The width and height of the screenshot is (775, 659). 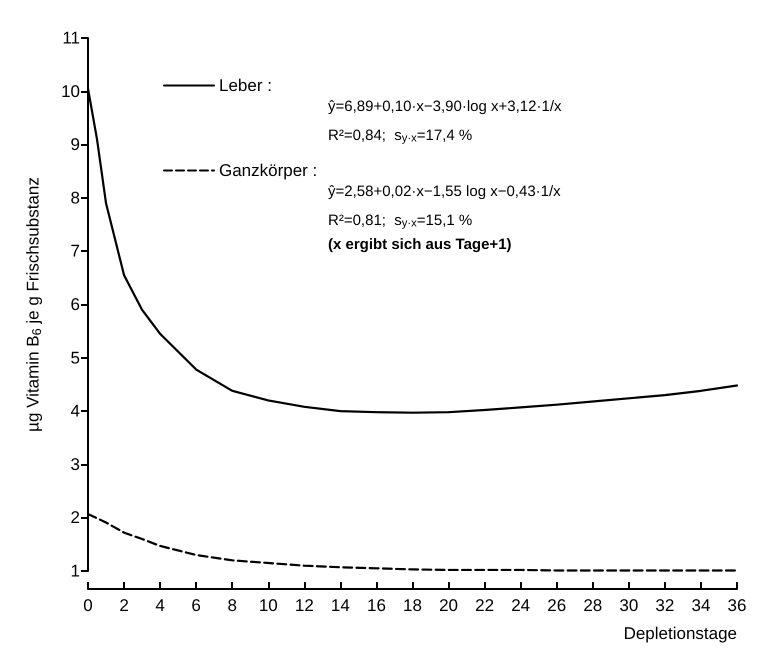 What do you see at coordinates (400, 135) in the screenshot?
I see `annotation: R²=0,84; sy·x=17,4 %` at bounding box center [400, 135].